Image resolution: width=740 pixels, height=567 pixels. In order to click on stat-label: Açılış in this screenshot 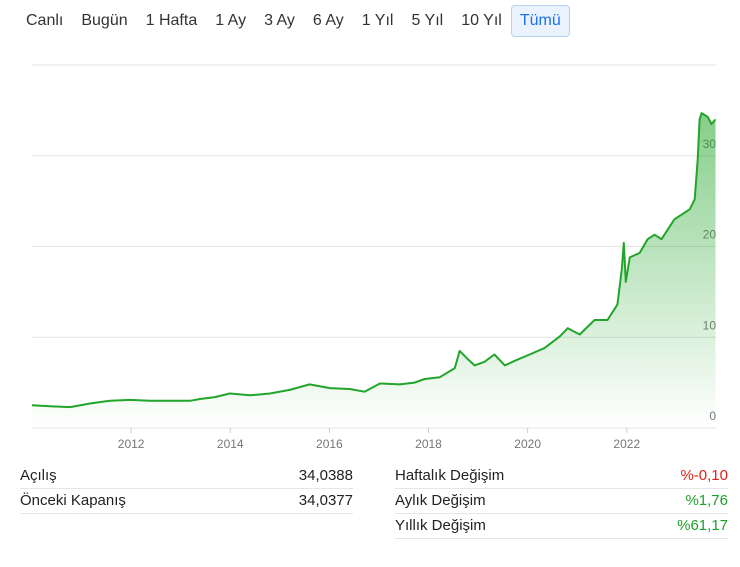, I will do `click(38, 475)`.